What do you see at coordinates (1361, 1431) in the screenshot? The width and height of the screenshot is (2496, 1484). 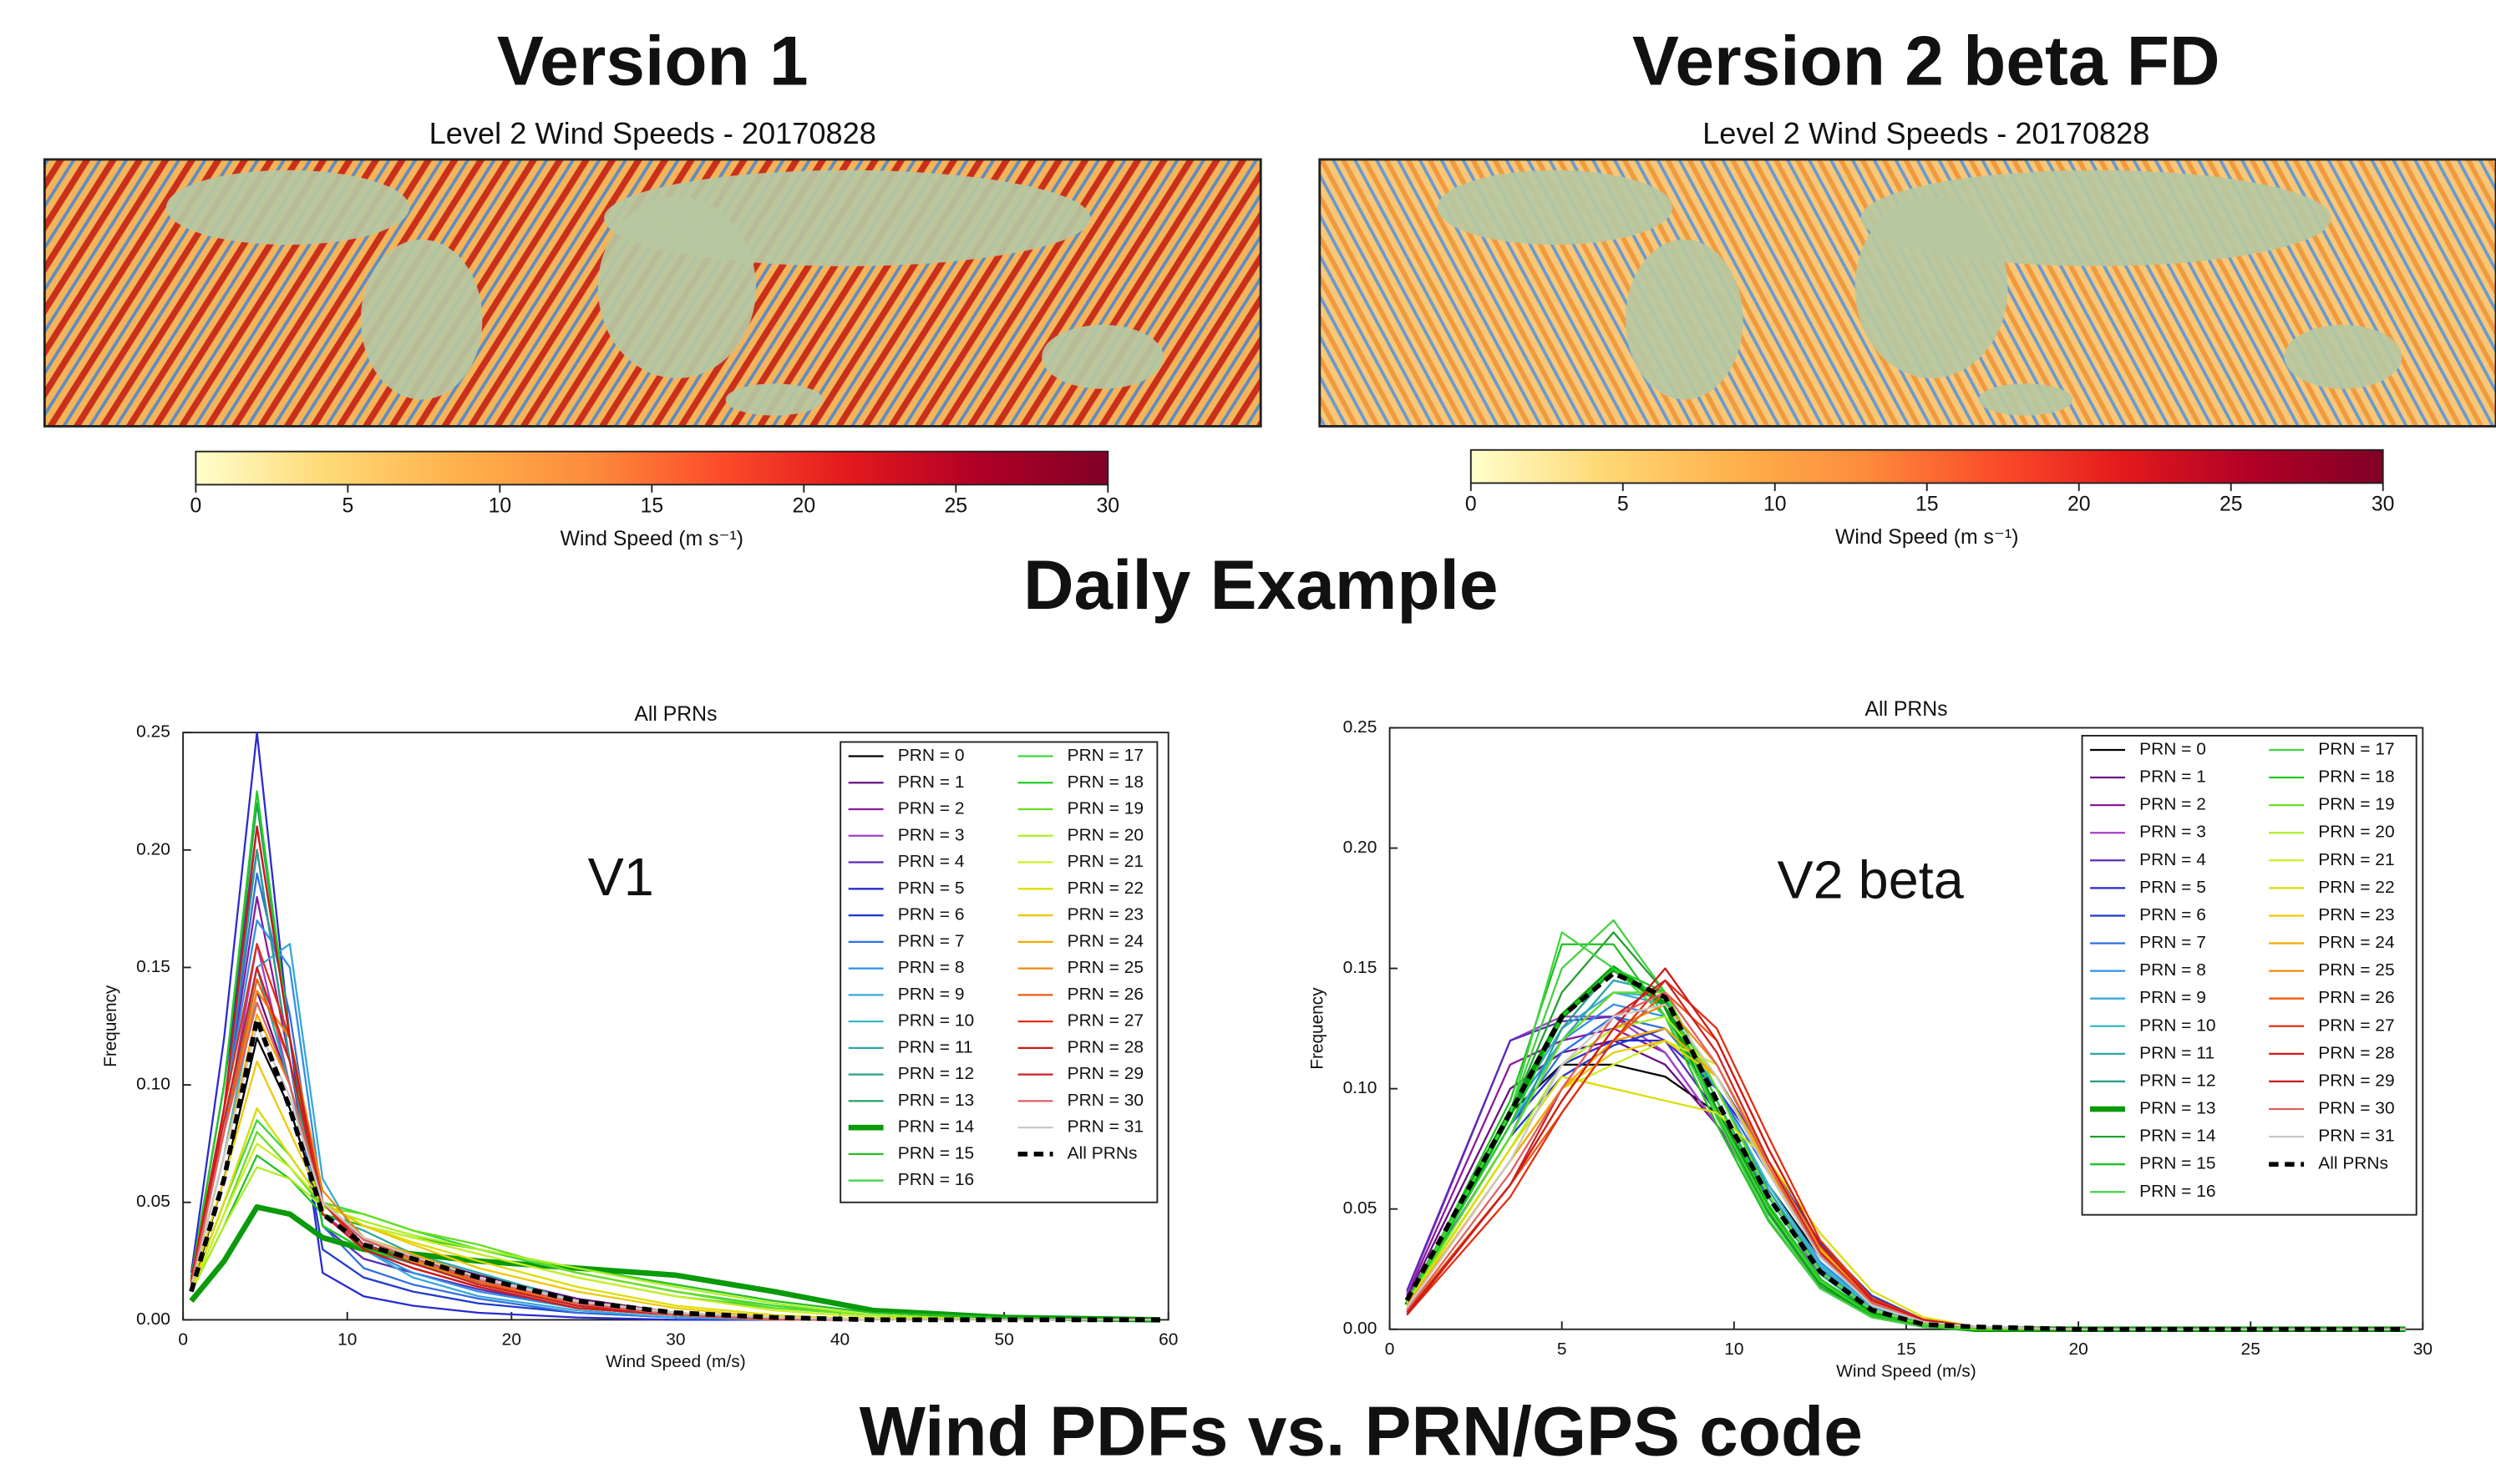 I see `bottom-title: Wind PDFs vs. PRN/GPS code` at bounding box center [1361, 1431].